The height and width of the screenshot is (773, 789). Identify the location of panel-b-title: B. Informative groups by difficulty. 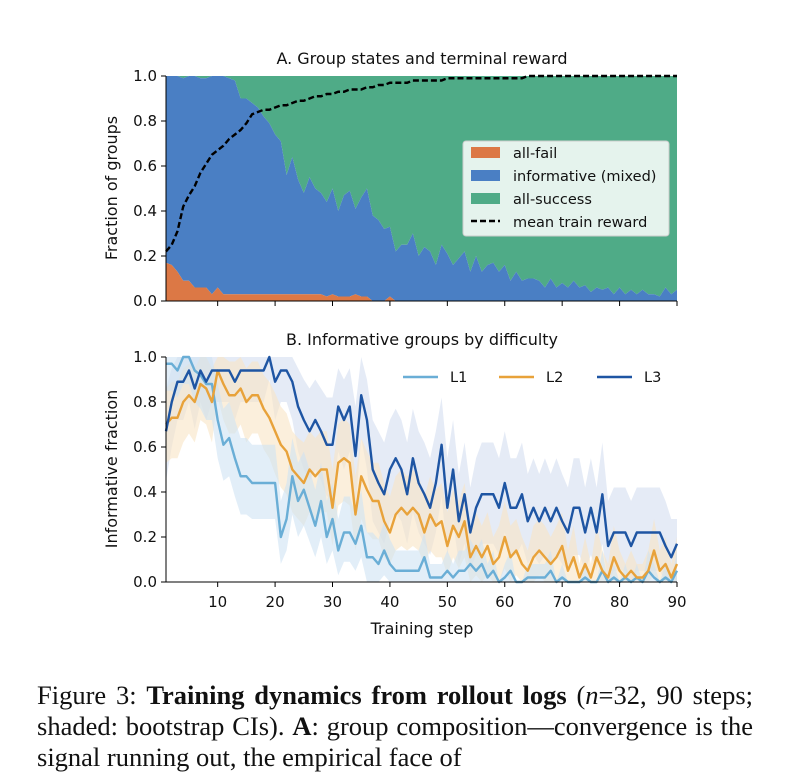
(422, 339).